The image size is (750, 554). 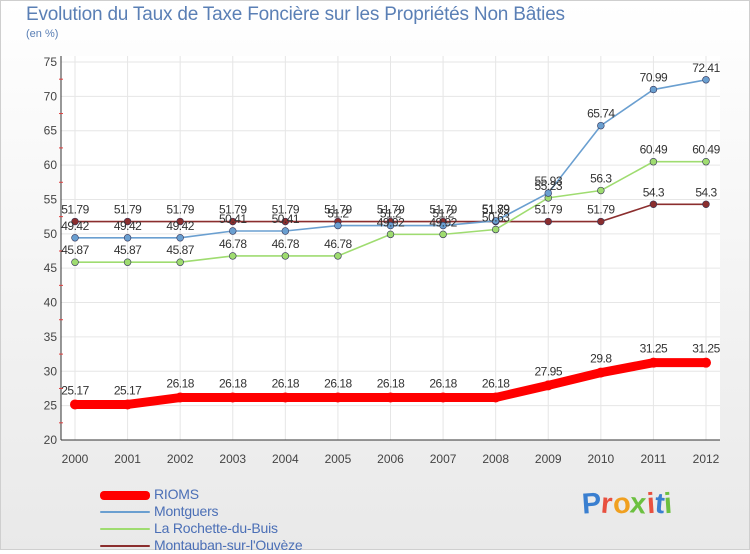 I want to click on chart-subtitle: (en %), so click(x=42, y=34).